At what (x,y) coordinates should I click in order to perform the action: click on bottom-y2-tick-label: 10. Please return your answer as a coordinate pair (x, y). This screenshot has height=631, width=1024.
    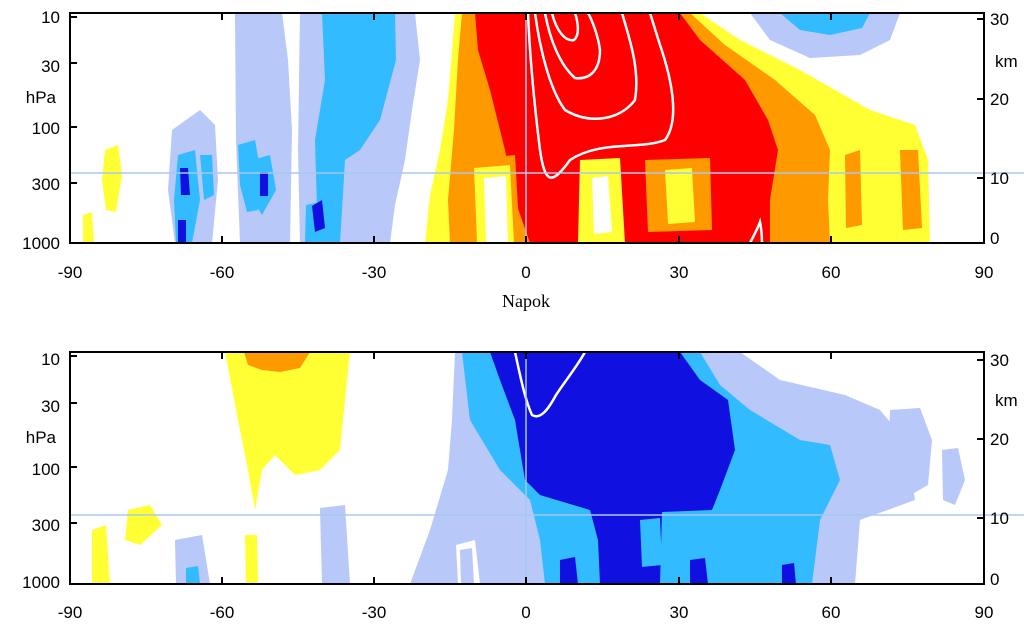
    Looking at the image, I should click on (999, 518).